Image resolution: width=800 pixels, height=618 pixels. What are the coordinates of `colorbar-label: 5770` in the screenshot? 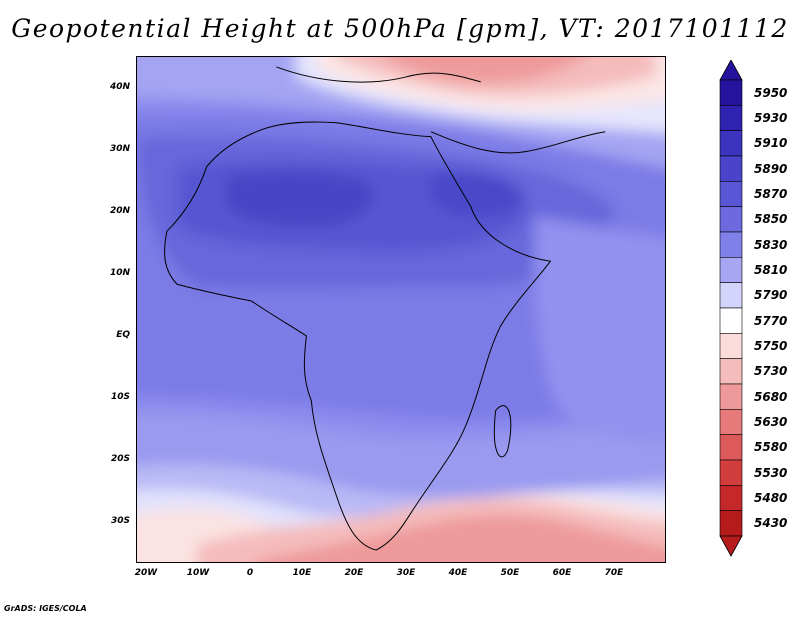 It's located at (771, 320).